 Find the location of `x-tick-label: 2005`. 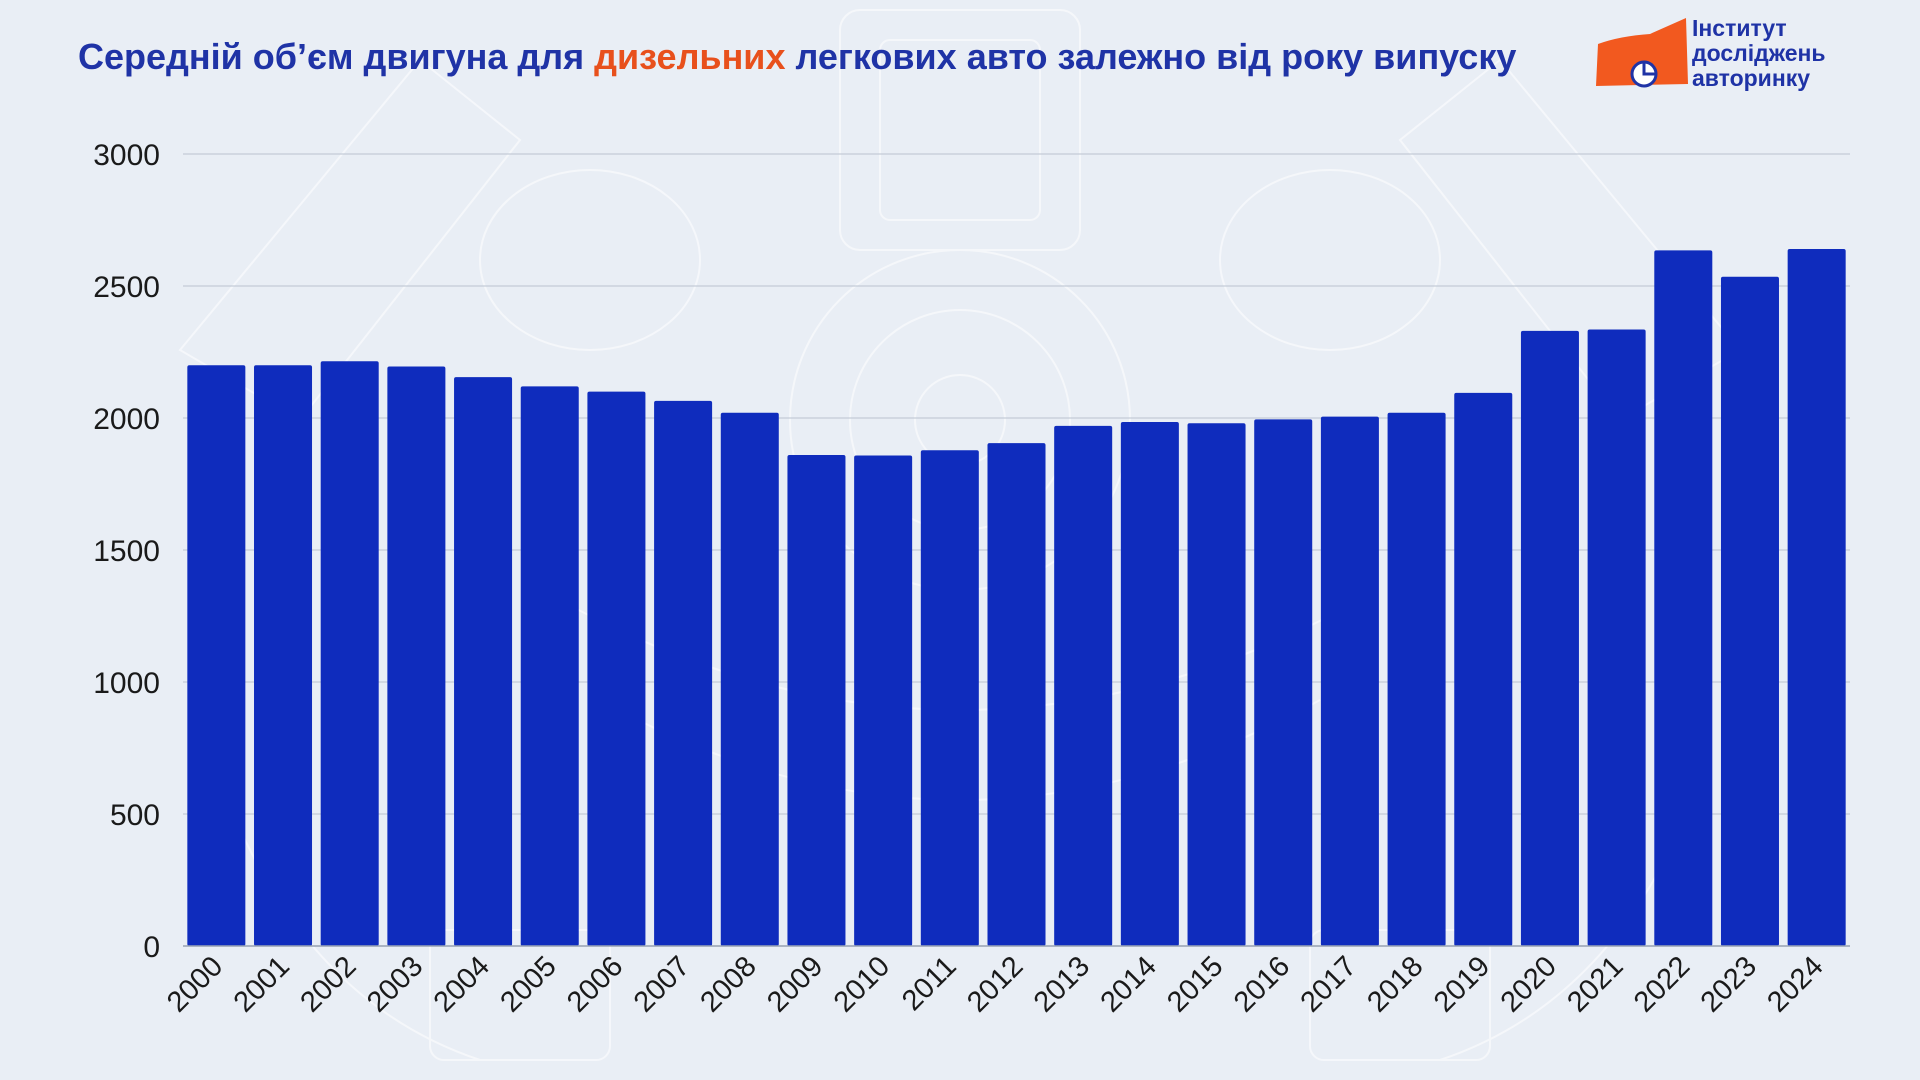

x-tick-label: 2005 is located at coordinates (528, 984).